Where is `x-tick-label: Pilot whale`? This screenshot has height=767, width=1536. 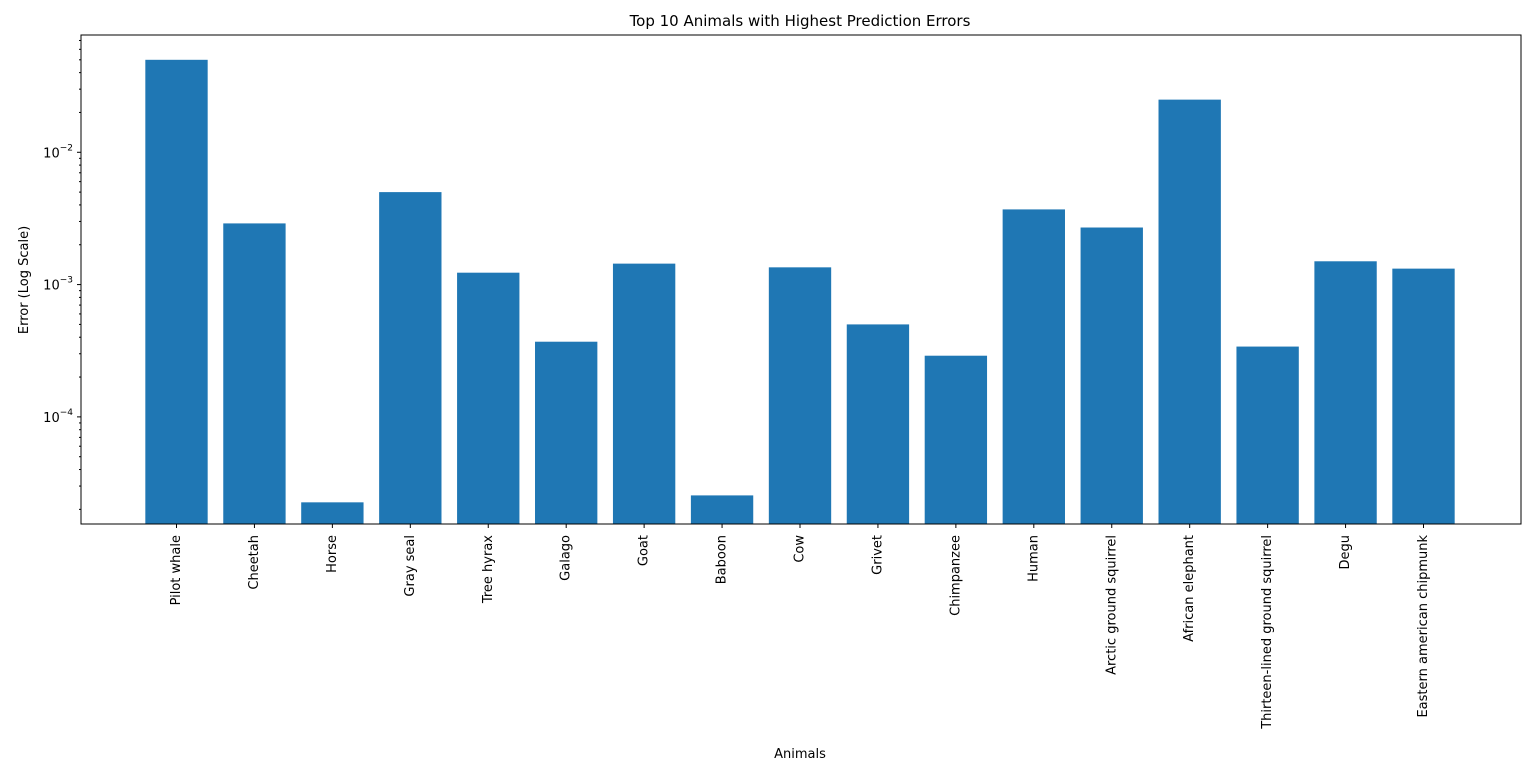
x-tick-label: Pilot whale is located at coordinates (176, 570).